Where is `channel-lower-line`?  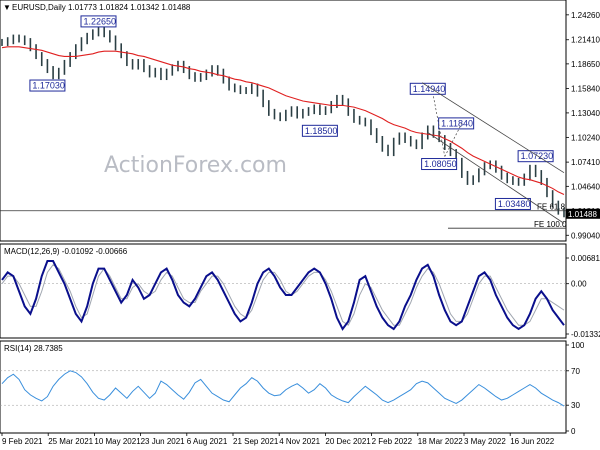
channel-lower-line is located at coordinates (496, 178).